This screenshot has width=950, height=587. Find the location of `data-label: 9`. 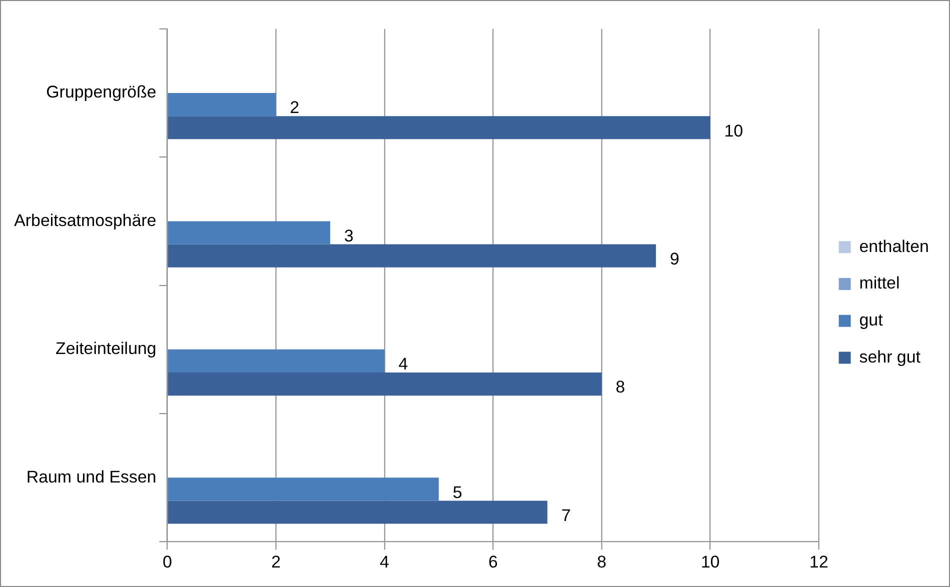

data-label: 9 is located at coordinates (675, 259).